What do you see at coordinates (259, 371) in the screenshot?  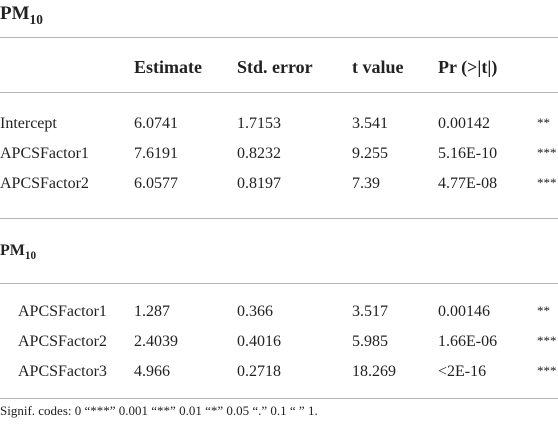 I see `cell: 0.2718` at bounding box center [259, 371].